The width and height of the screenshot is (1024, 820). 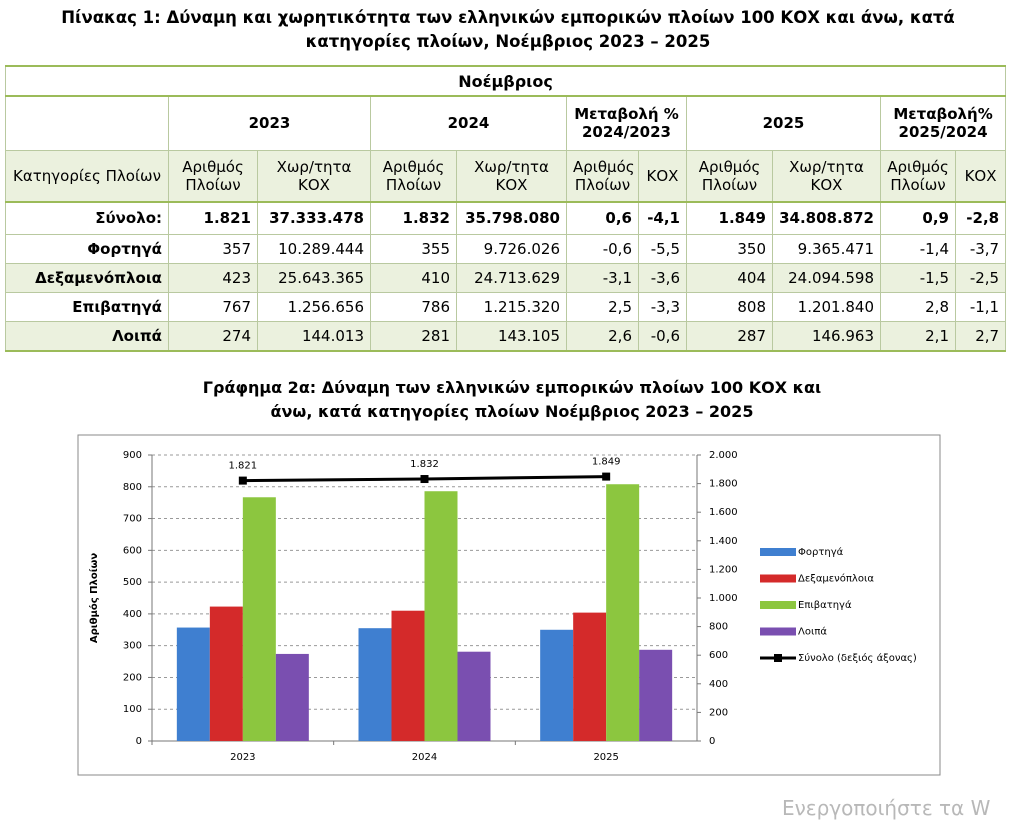 I want to click on table-cell: 1.832, so click(x=413, y=218).